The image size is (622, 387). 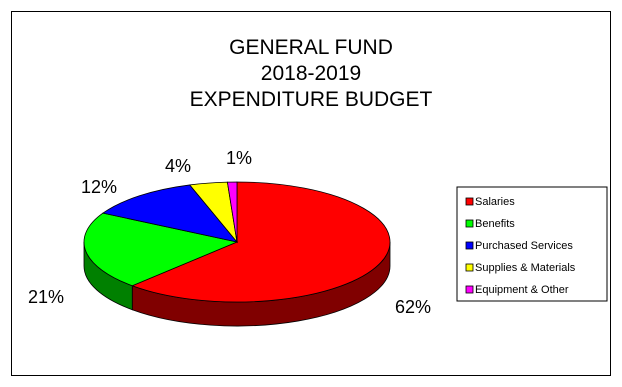 I want to click on pie-slice-purchased-services, so click(x=170, y=213).